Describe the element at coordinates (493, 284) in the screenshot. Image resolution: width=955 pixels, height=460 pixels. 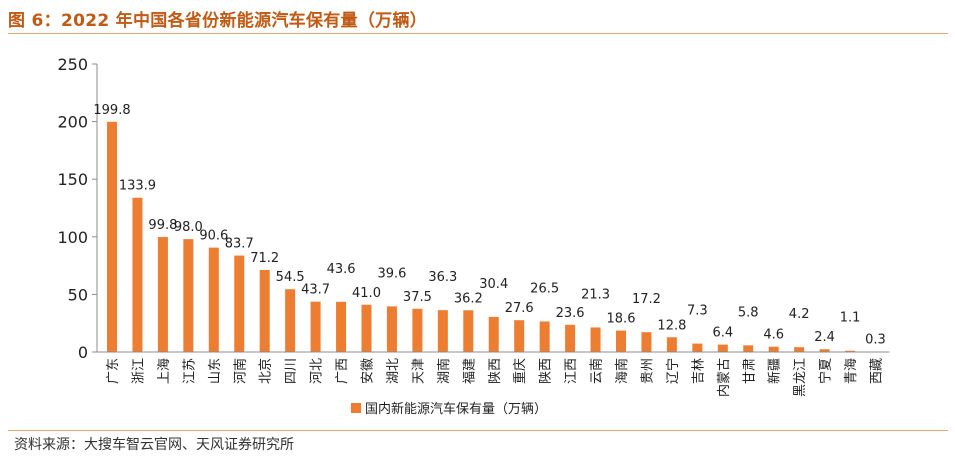
I see `data-label: 30.4` at that location.